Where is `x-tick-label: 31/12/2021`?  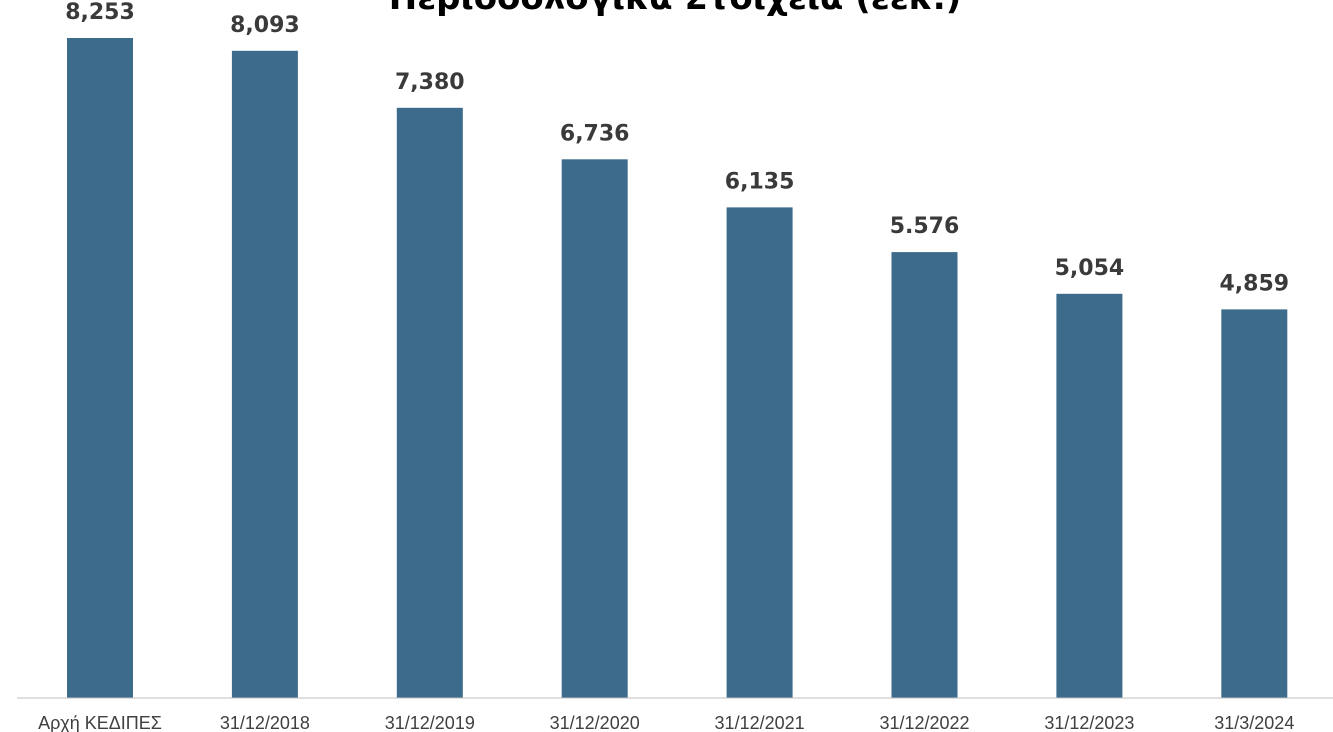
x-tick-label: 31/12/2021 is located at coordinates (760, 722).